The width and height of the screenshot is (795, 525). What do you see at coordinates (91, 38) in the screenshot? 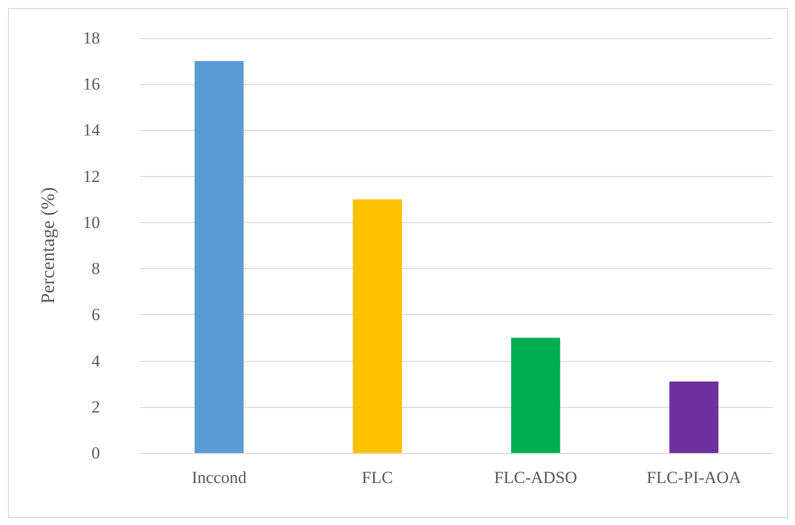
I see `y-tick-label: 18` at bounding box center [91, 38].